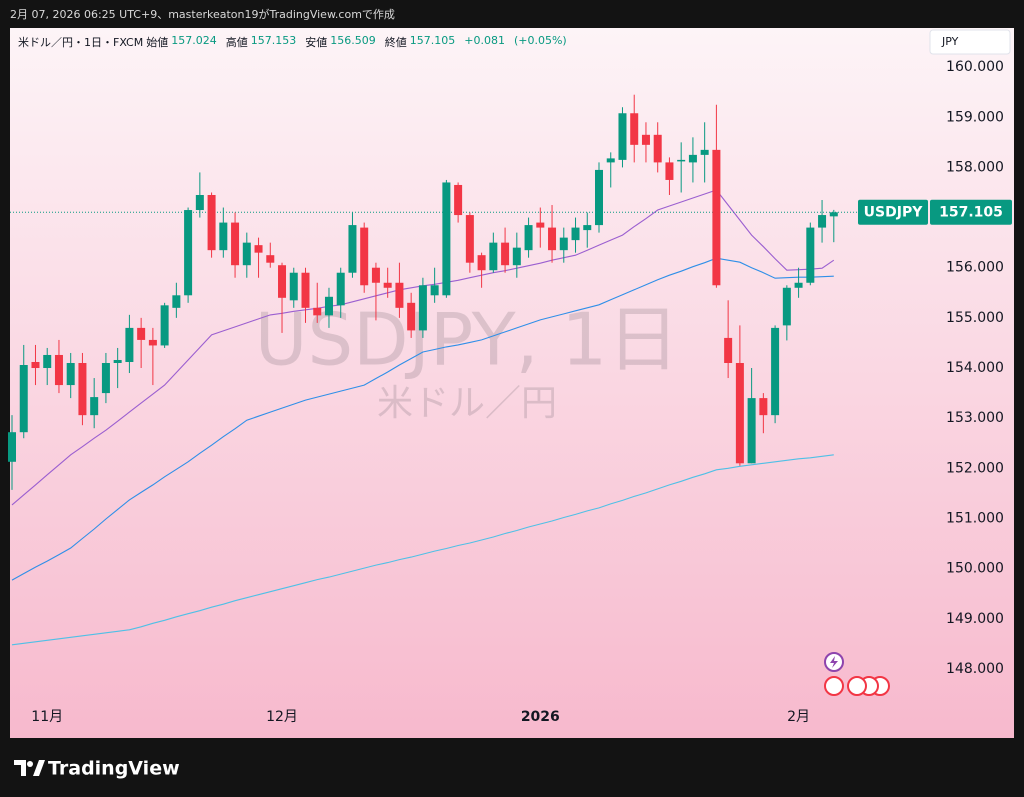 This screenshot has width=1024, height=797. I want to click on y-tick-label: 149.000, so click(975, 619).